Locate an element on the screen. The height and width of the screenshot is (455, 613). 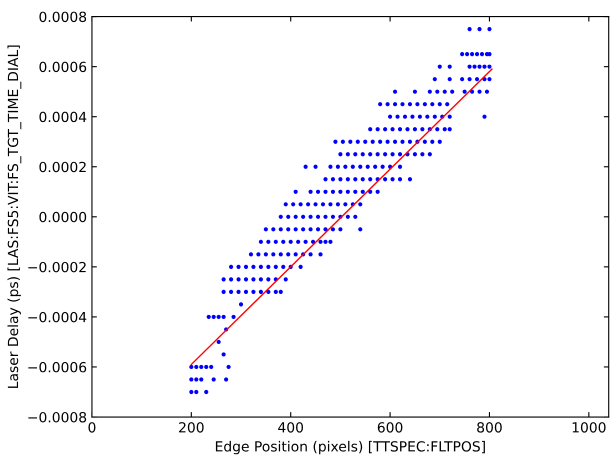
x-tick-label: 800 is located at coordinates (489, 427).